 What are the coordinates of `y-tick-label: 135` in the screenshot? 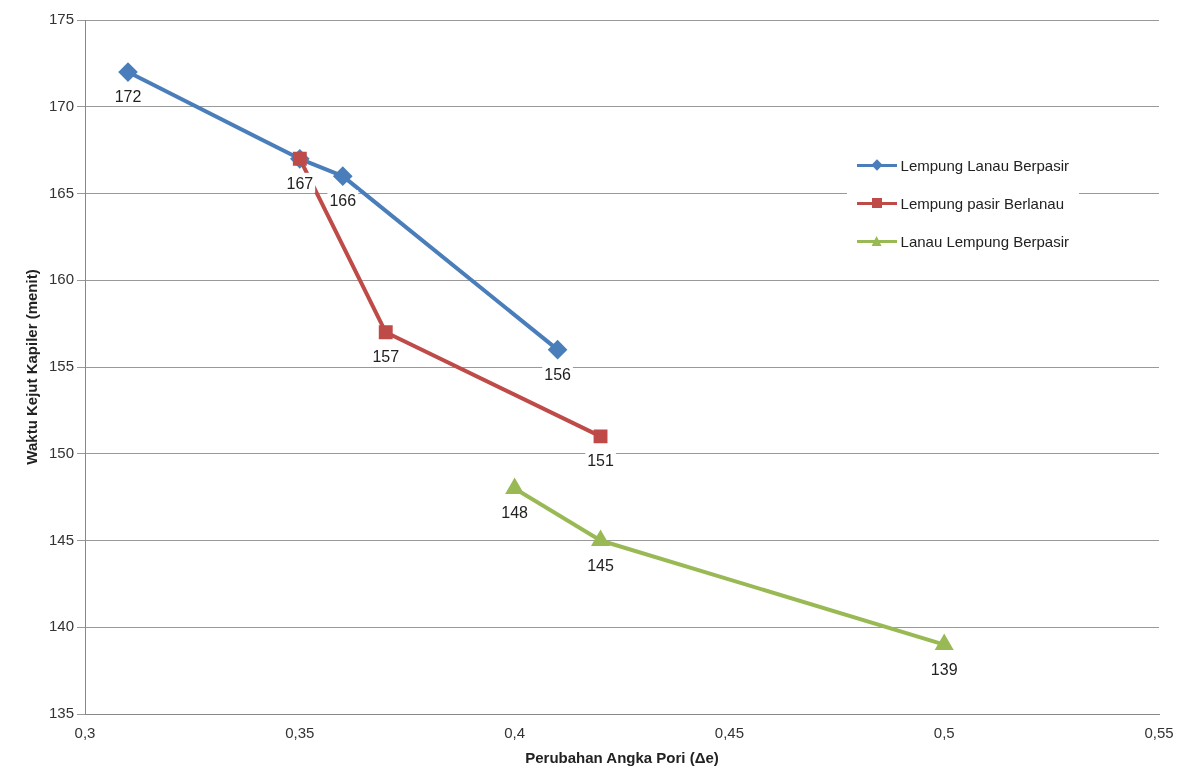 It's located at (62, 713).